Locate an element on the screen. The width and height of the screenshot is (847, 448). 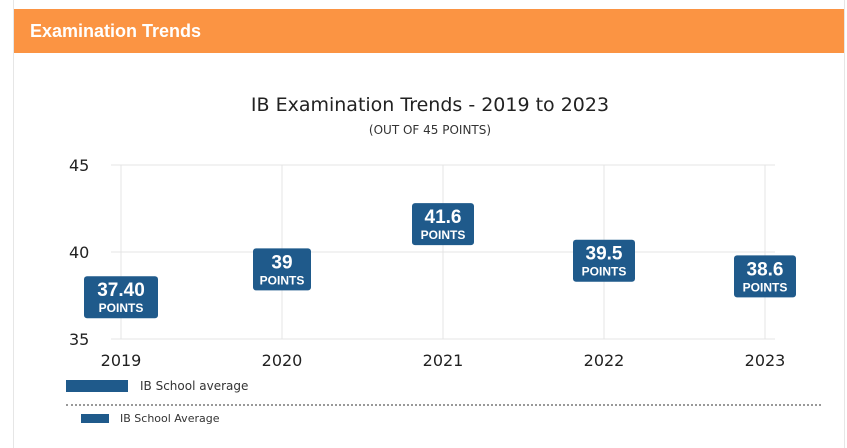
x-tick-label: 2023 is located at coordinates (765, 360).